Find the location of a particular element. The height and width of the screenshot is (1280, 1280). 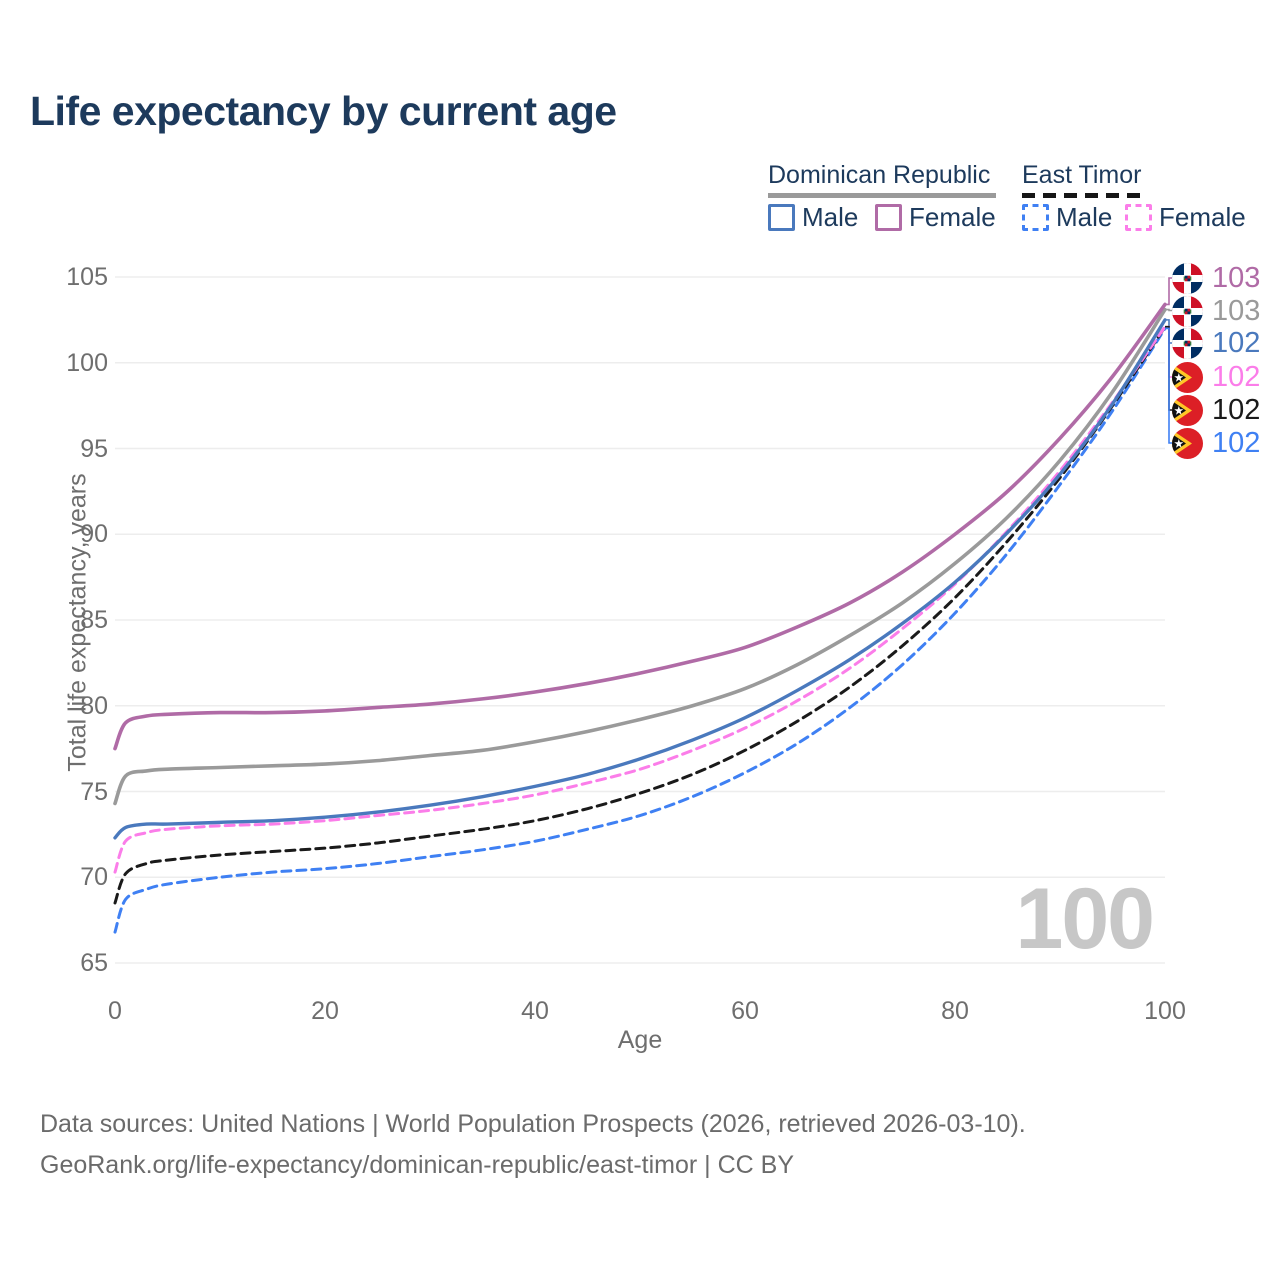

y-tick-label: 70 is located at coordinates (94, 877).